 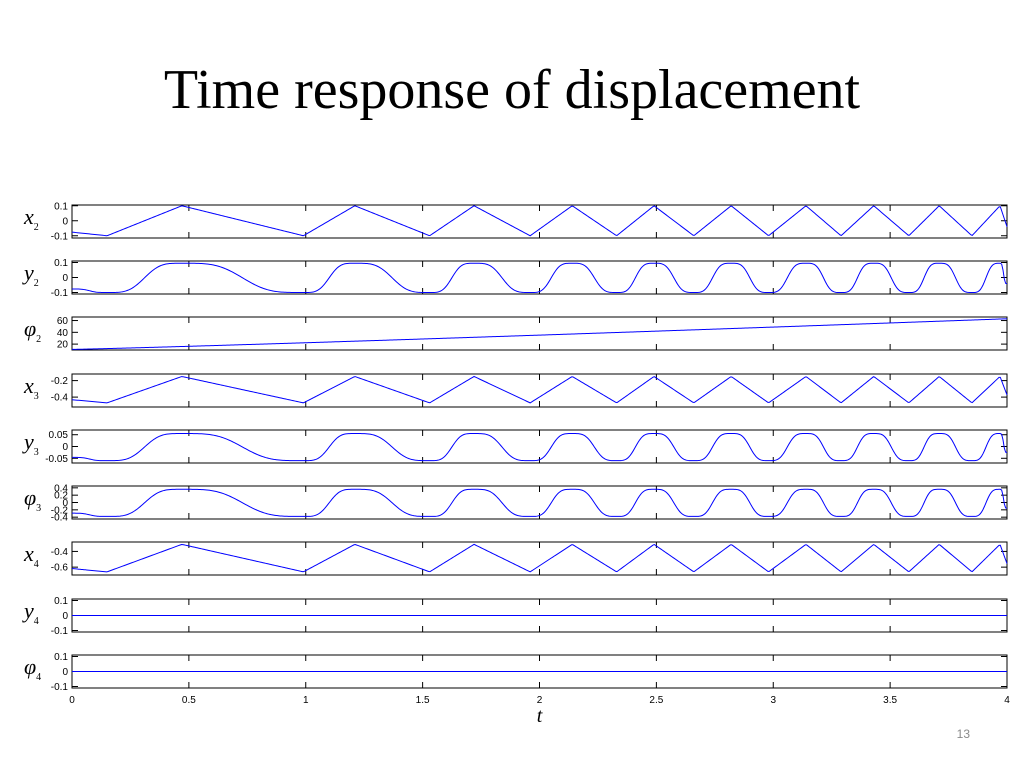 What do you see at coordinates (306, 700) in the screenshot?
I see `xtick-label: 1` at bounding box center [306, 700].